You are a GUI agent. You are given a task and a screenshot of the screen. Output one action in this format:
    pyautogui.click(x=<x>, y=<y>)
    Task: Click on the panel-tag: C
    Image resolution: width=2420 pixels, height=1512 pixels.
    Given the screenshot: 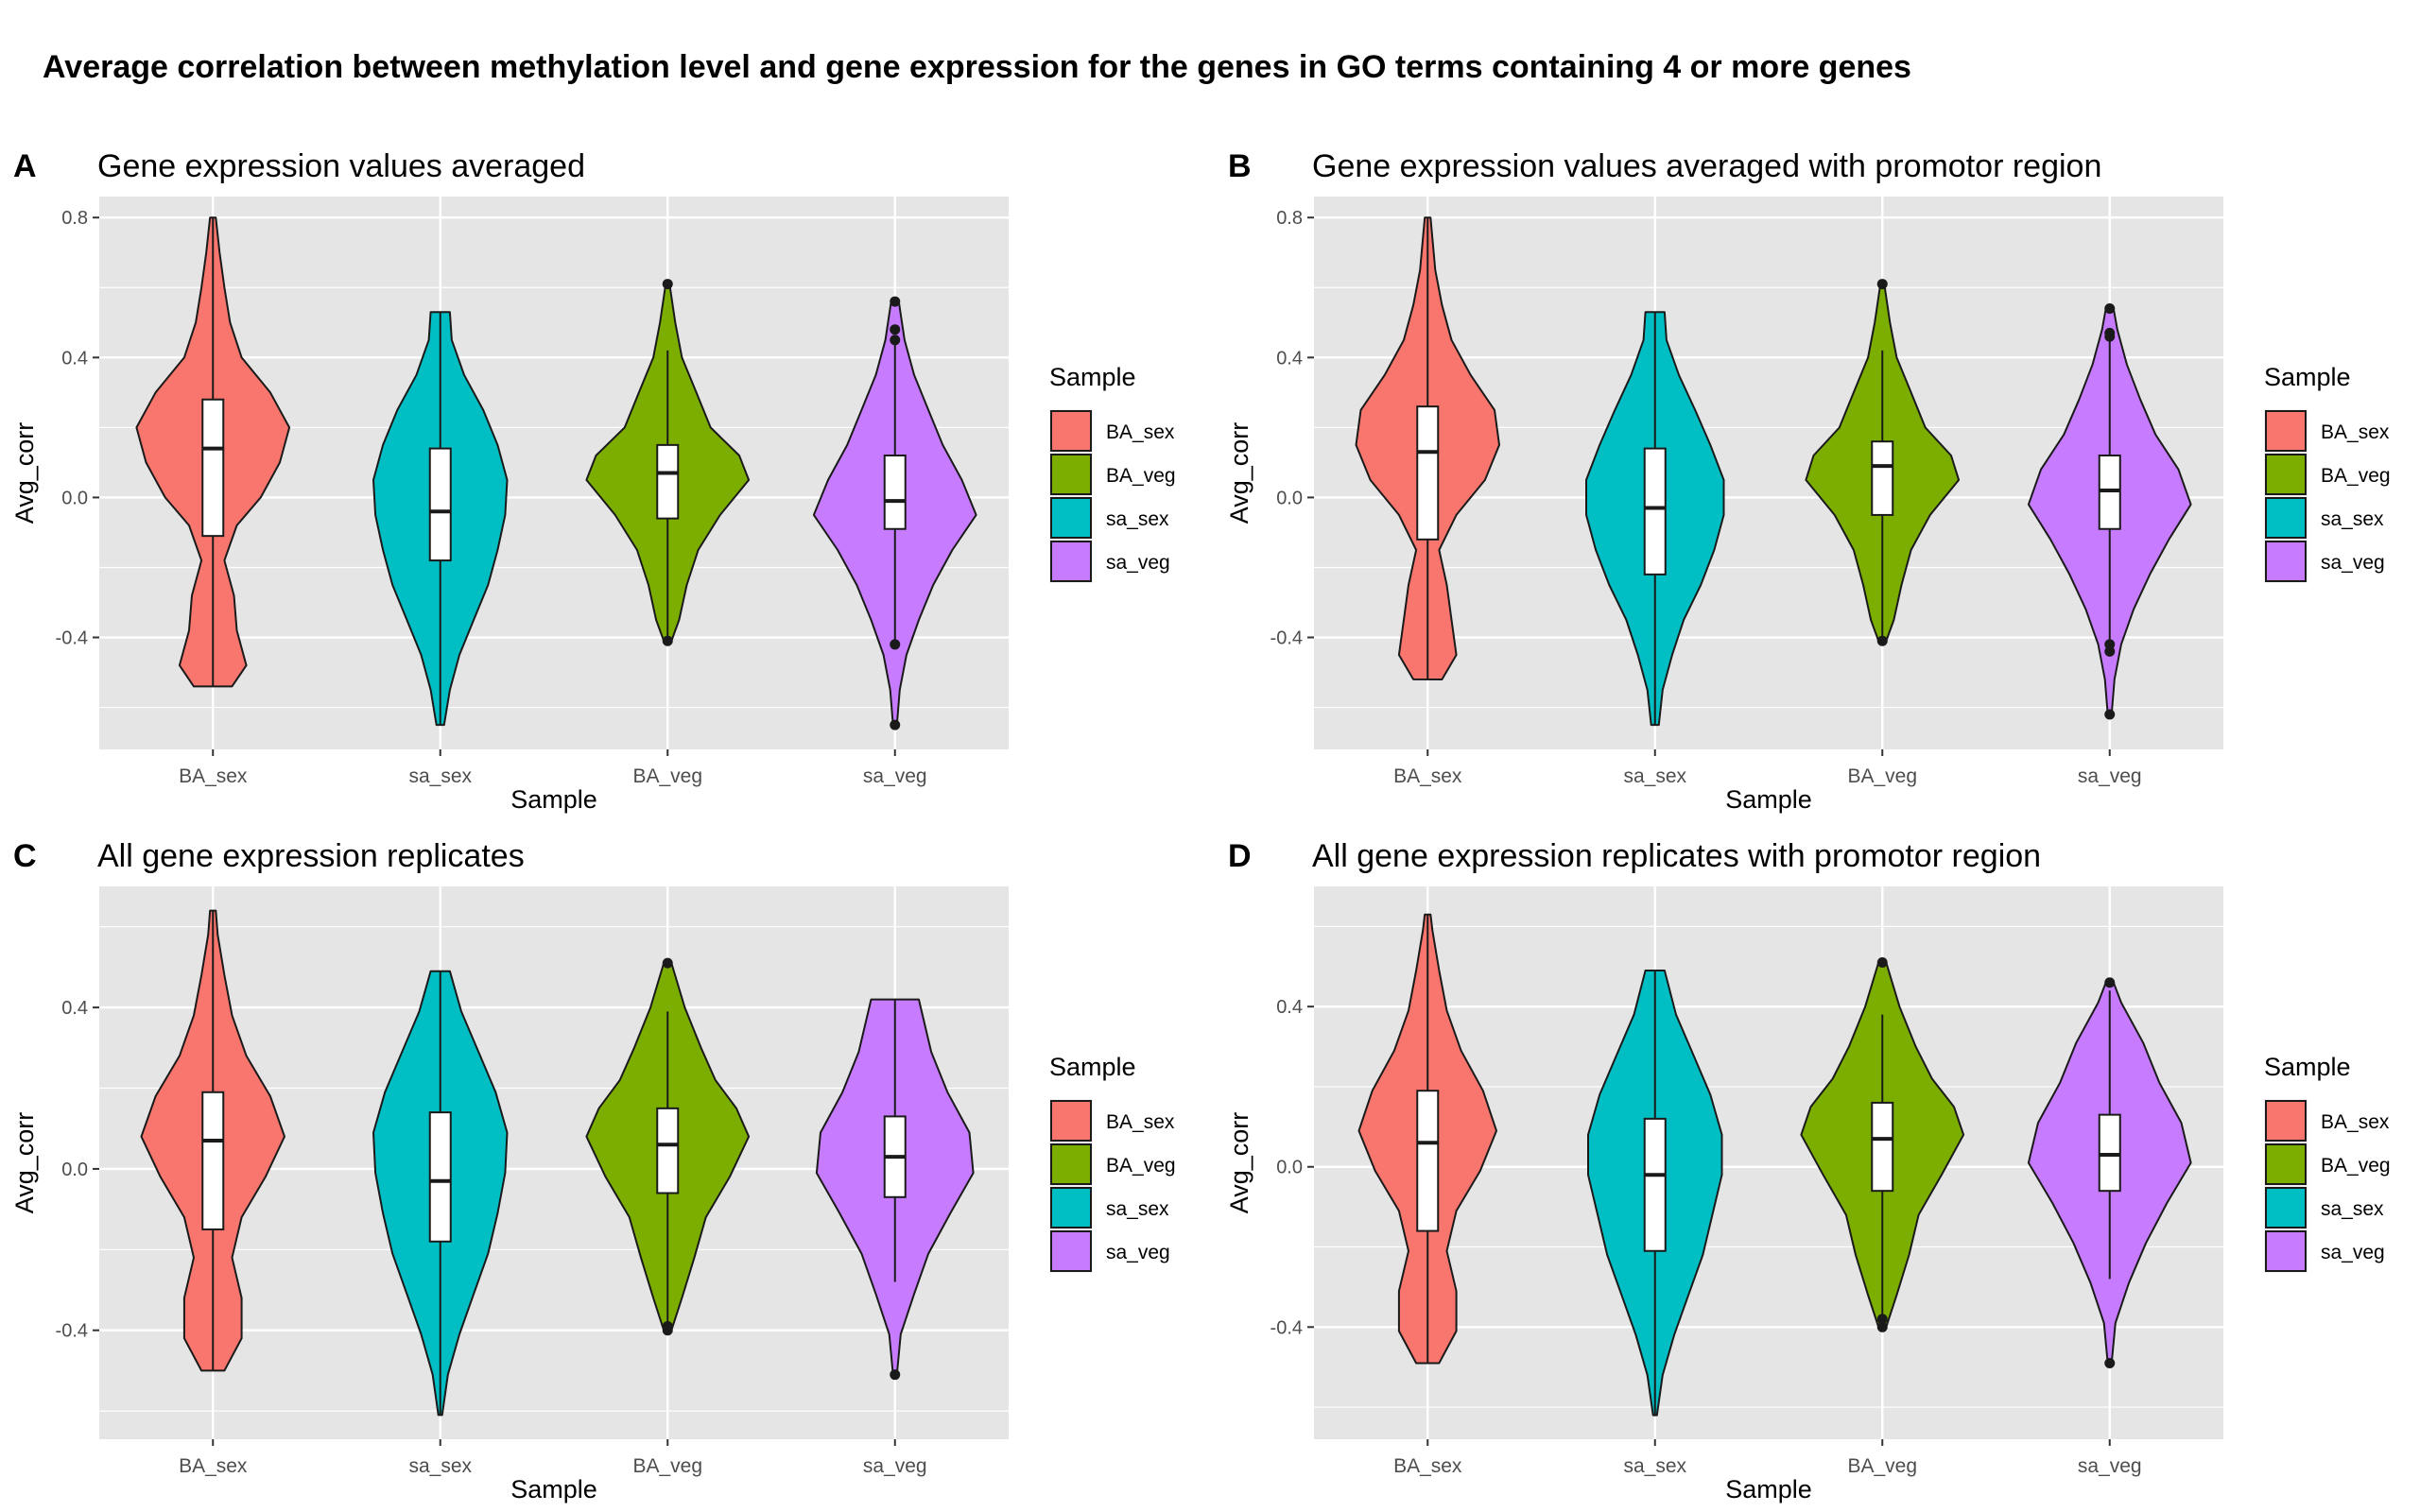 What is the action you would take?
    pyautogui.click(x=25, y=856)
    